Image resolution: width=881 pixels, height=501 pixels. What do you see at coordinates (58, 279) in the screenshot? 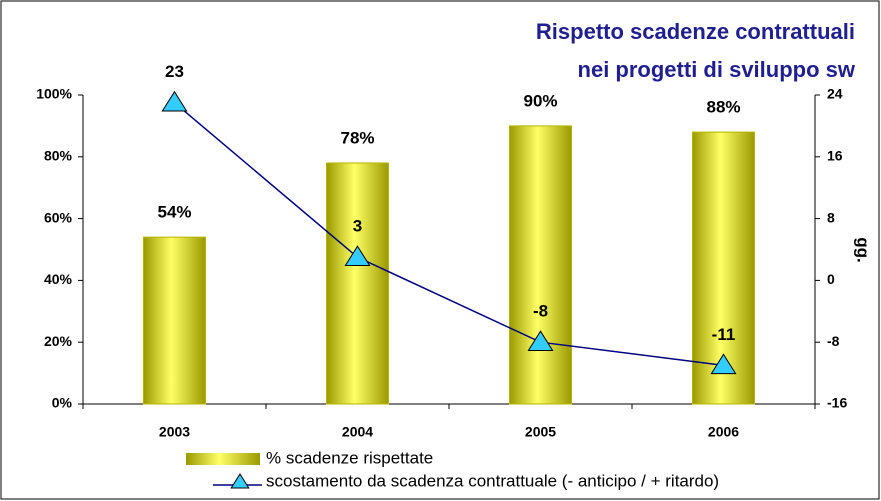
I see `y-tick-label: 40%` at bounding box center [58, 279].